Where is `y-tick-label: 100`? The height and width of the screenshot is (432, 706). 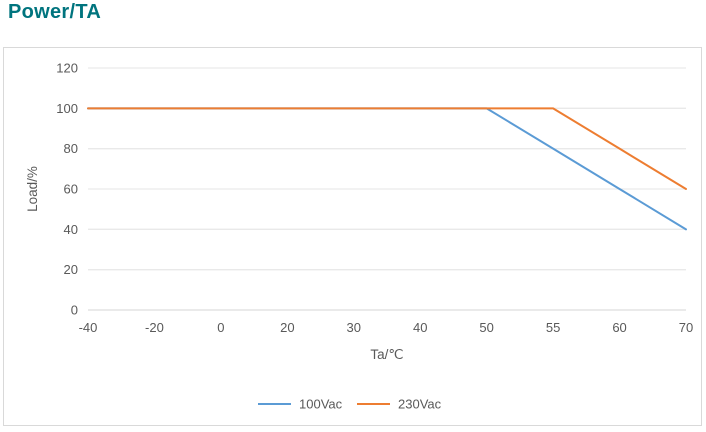
y-tick-label: 100 is located at coordinates (67, 108).